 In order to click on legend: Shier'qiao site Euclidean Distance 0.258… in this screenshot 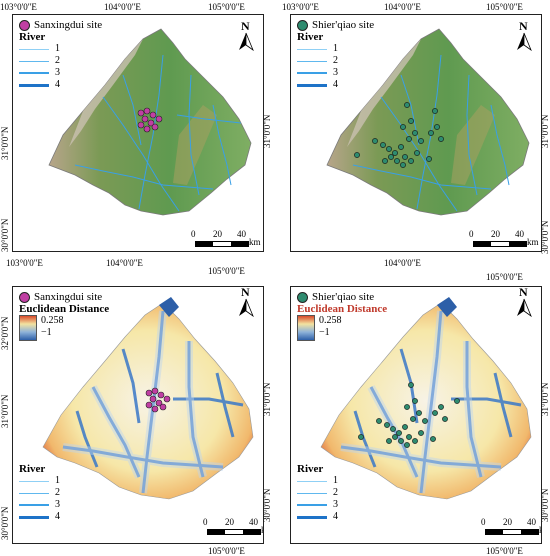, I will do `click(342, 316)`.